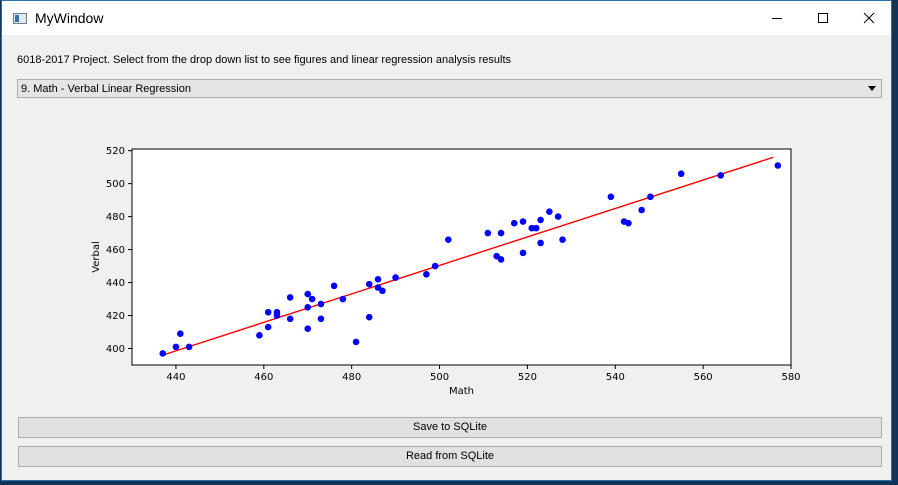 The width and height of the screenshot is (898, 485). What do you see at coordinates (703, 377) in the screenshot?
I see `x-tick-label: 560` at bounding box center [703, 377].